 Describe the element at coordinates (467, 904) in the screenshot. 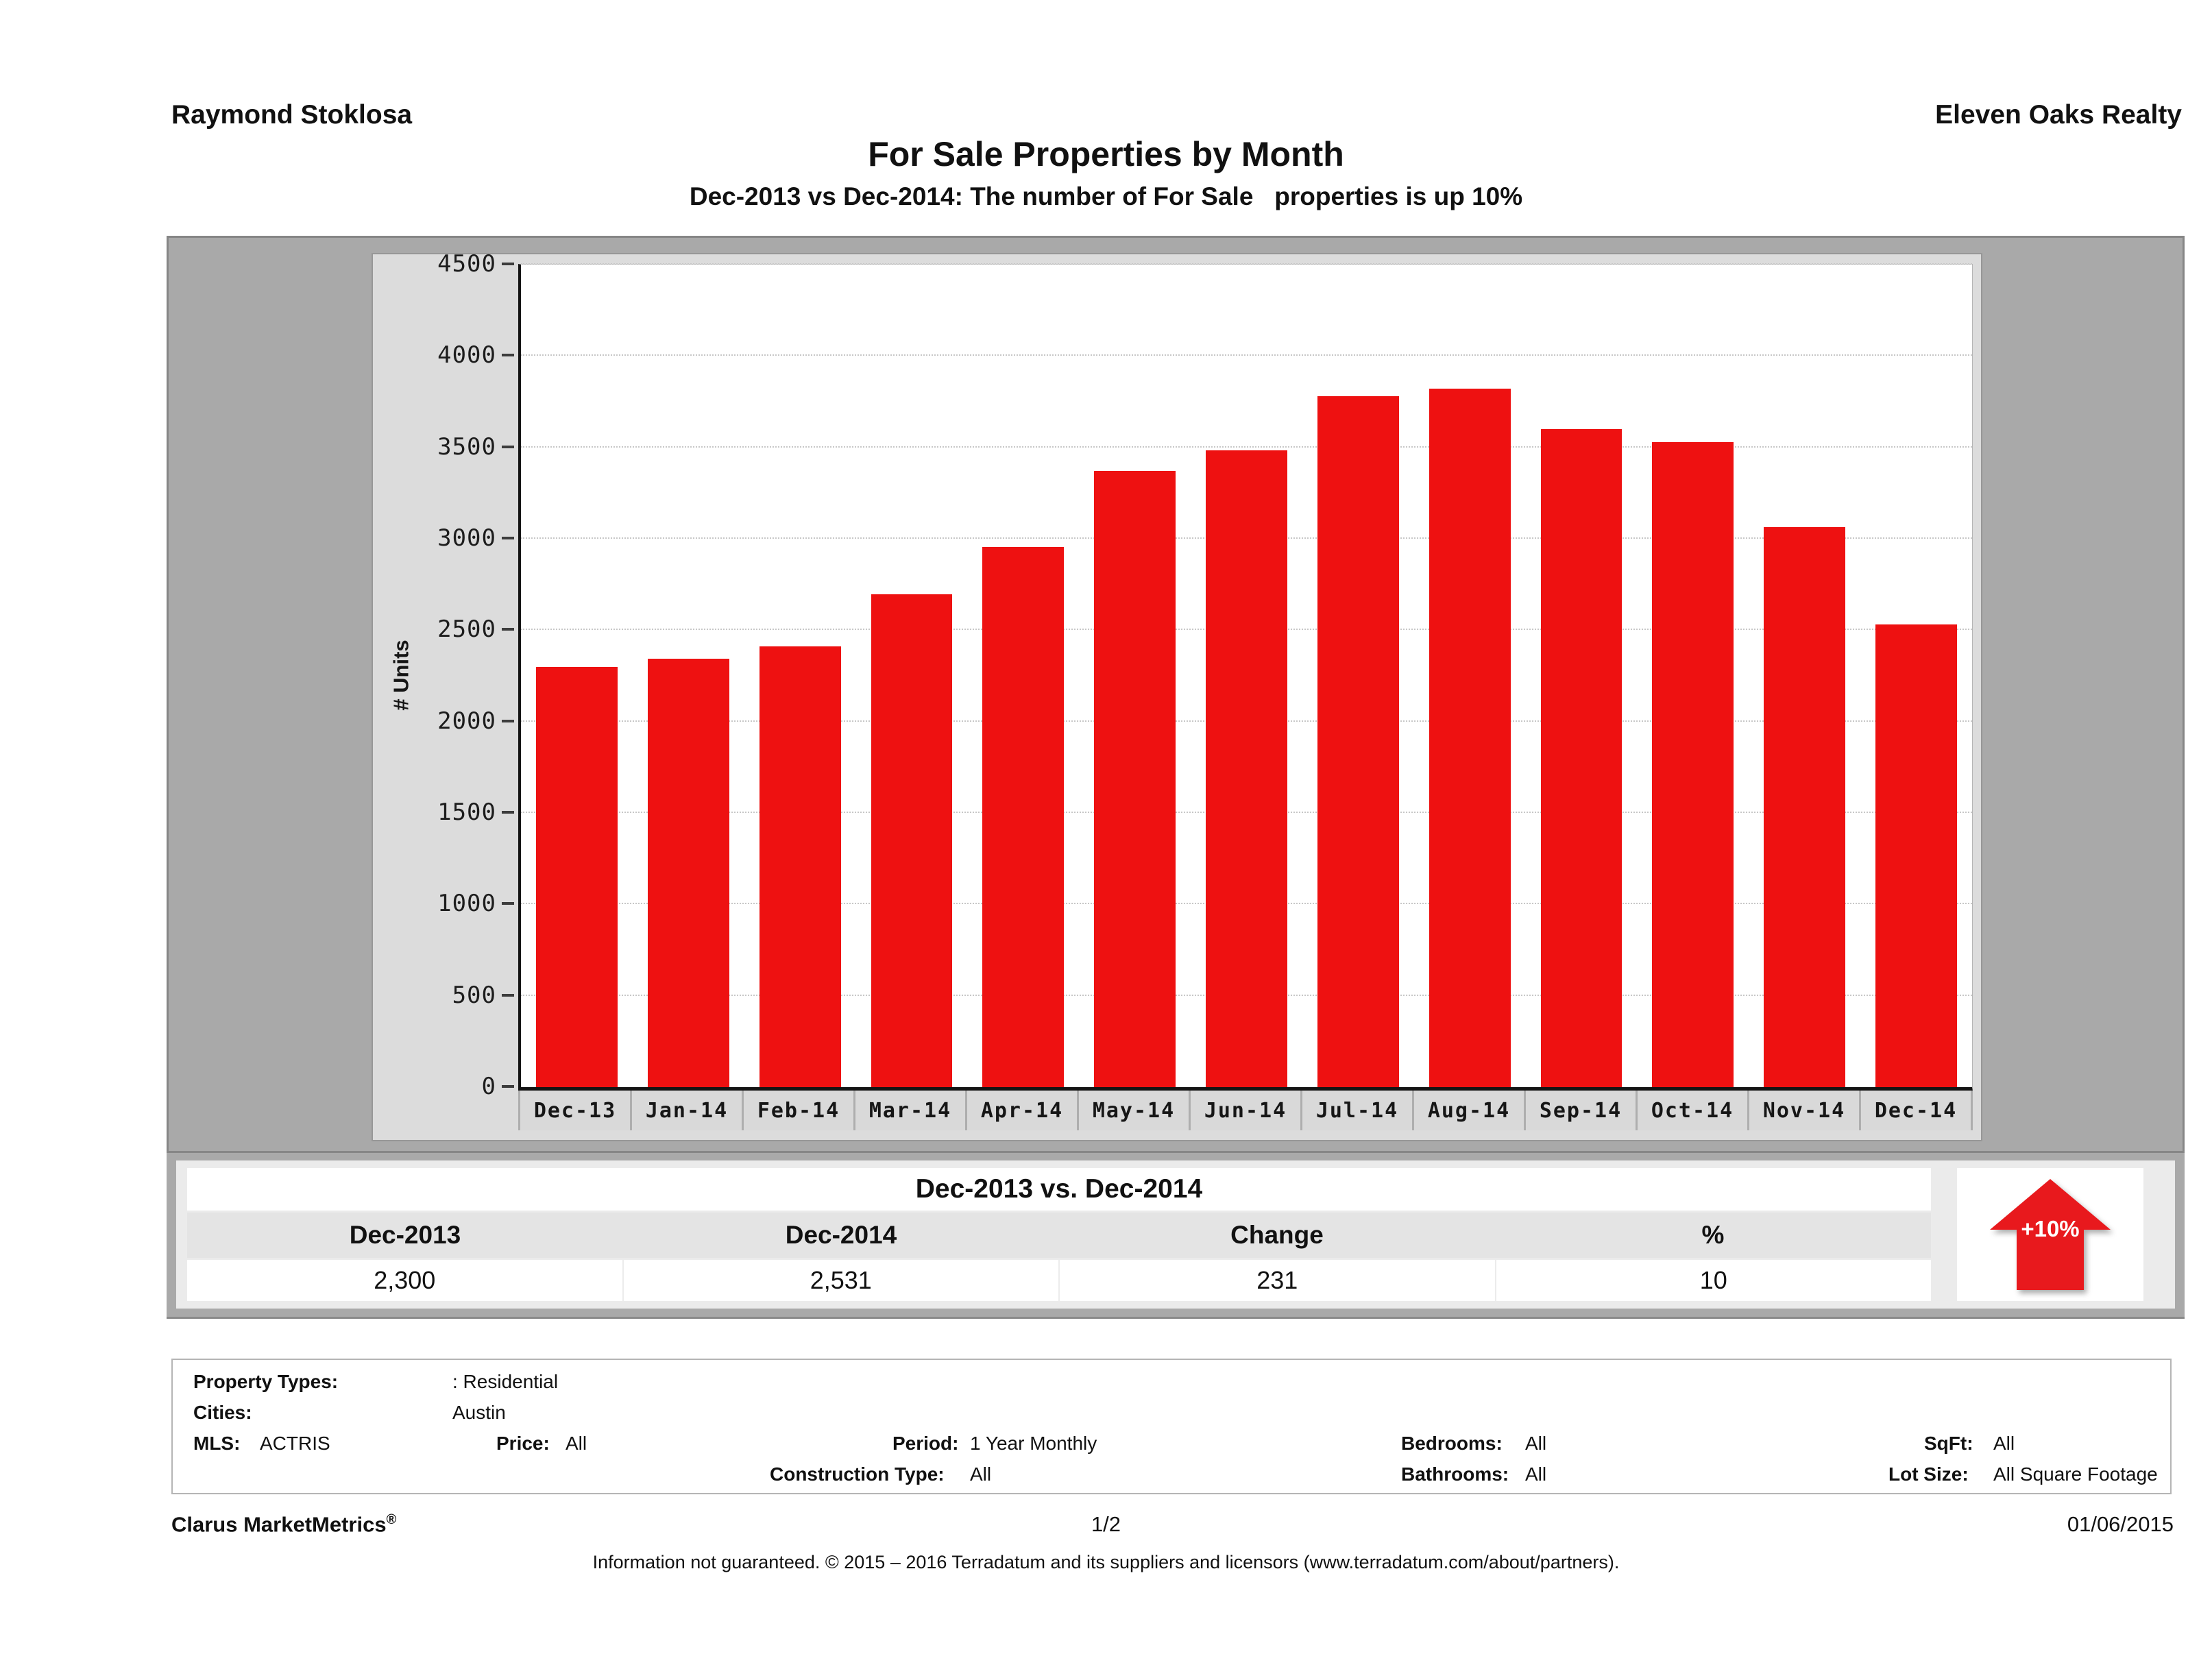

I see `y-tick-label-1000: 1000` at that location.